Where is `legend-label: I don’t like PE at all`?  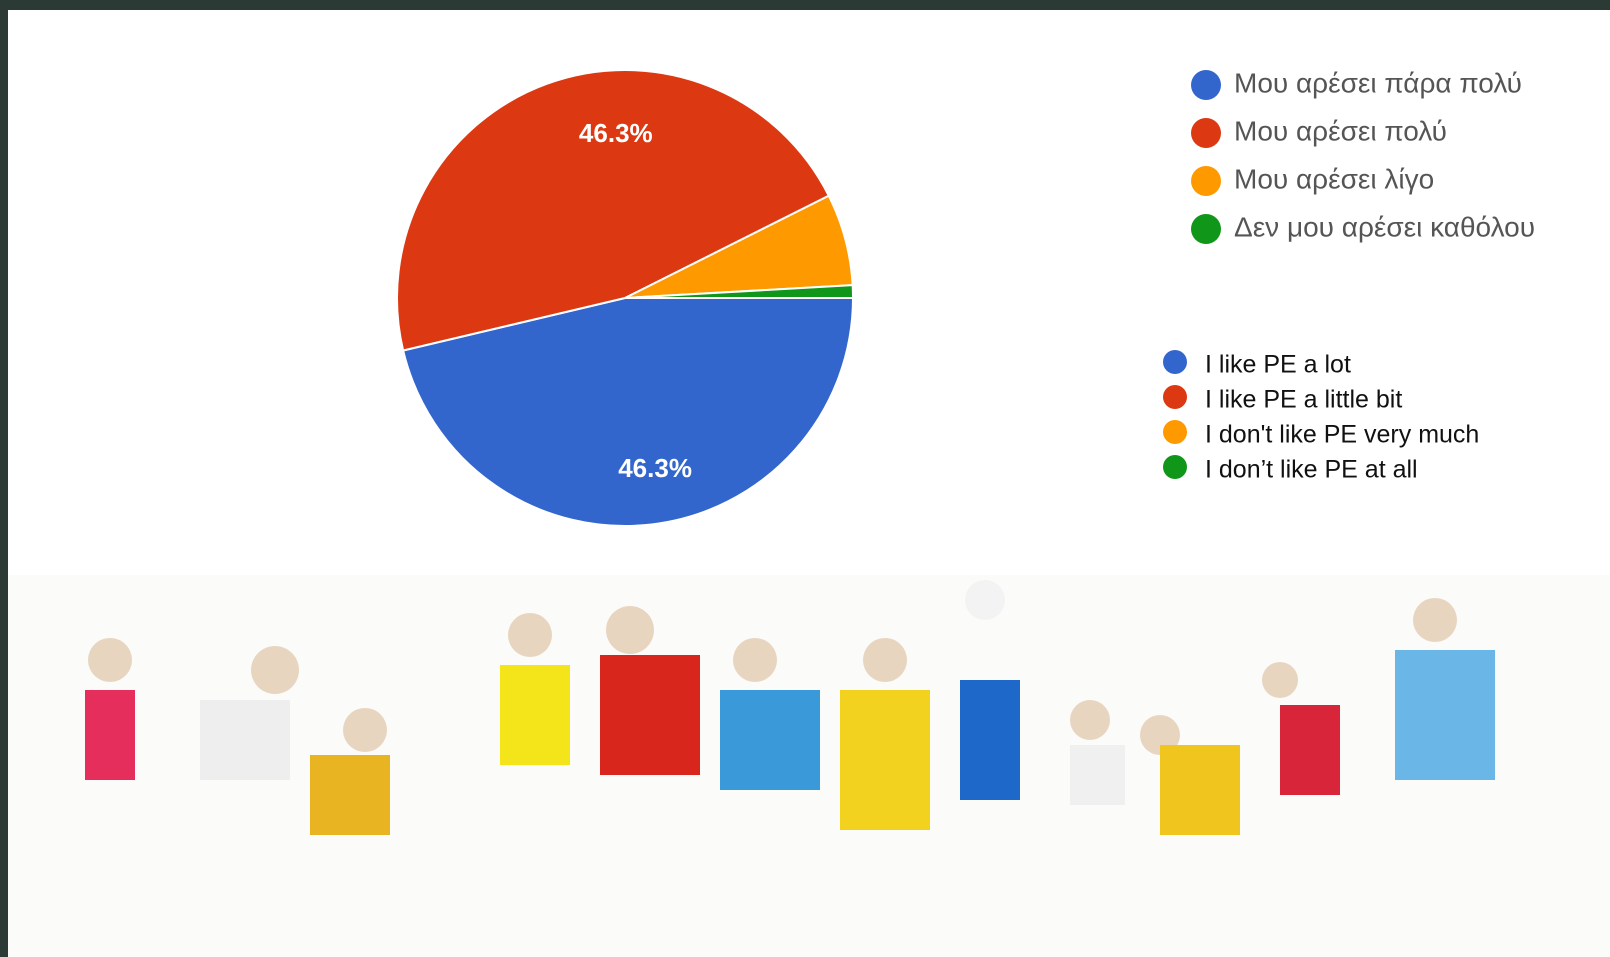
legend-label: I don’t like PE at all is located at coordinates (1311, 470).